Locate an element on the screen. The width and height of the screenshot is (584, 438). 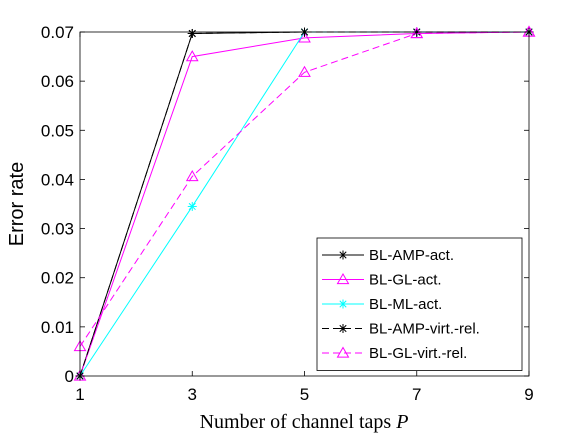
y-tick-label: 0.03 is located at coordinates (57, 229).